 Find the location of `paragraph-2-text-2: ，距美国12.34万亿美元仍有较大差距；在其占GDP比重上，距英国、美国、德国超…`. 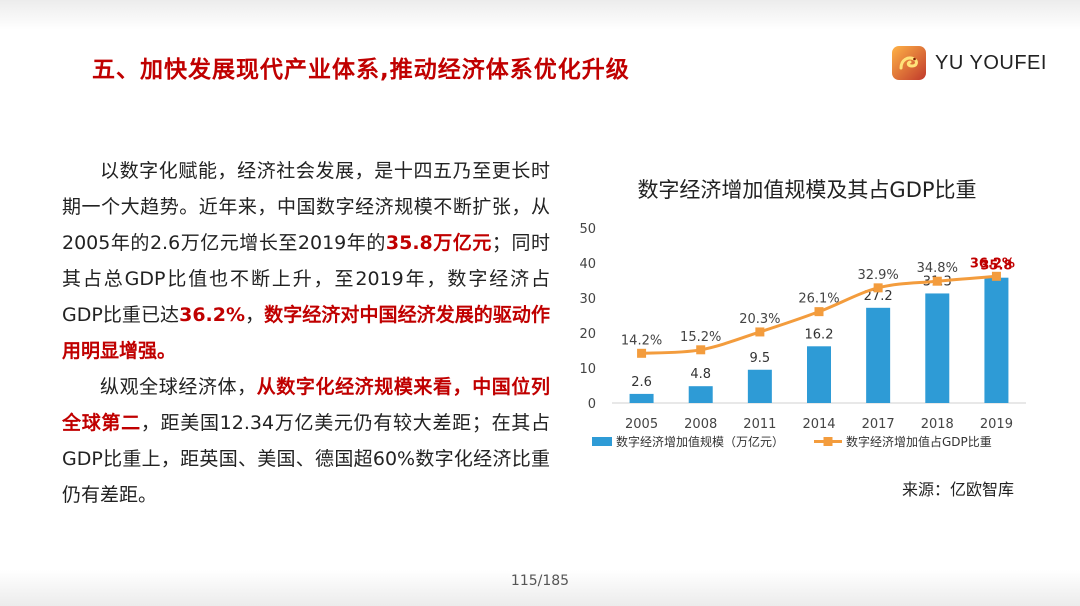

paragraph-2-text-2: ，距美国12.34万亿美元仍有较大差距；在其占GDP比重上，距英国、美国、德国超… is located at coordinates (306, 459).